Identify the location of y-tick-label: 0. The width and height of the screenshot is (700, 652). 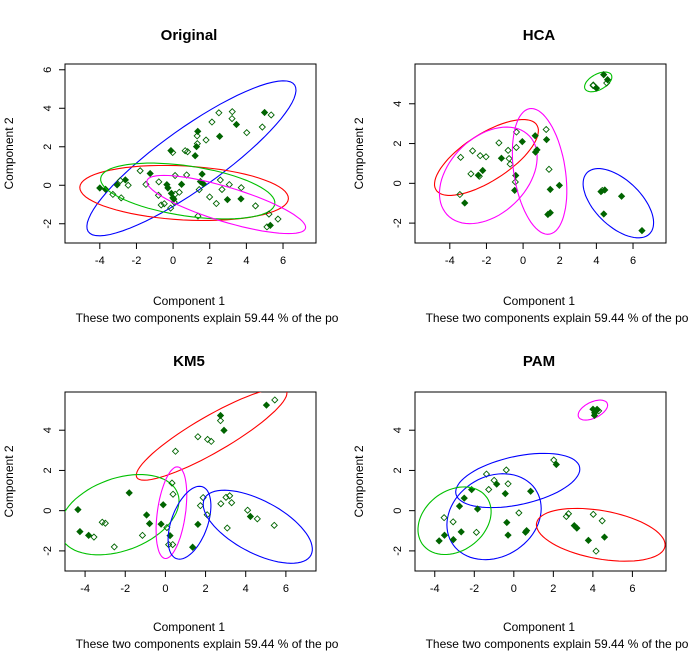
(398, 183).